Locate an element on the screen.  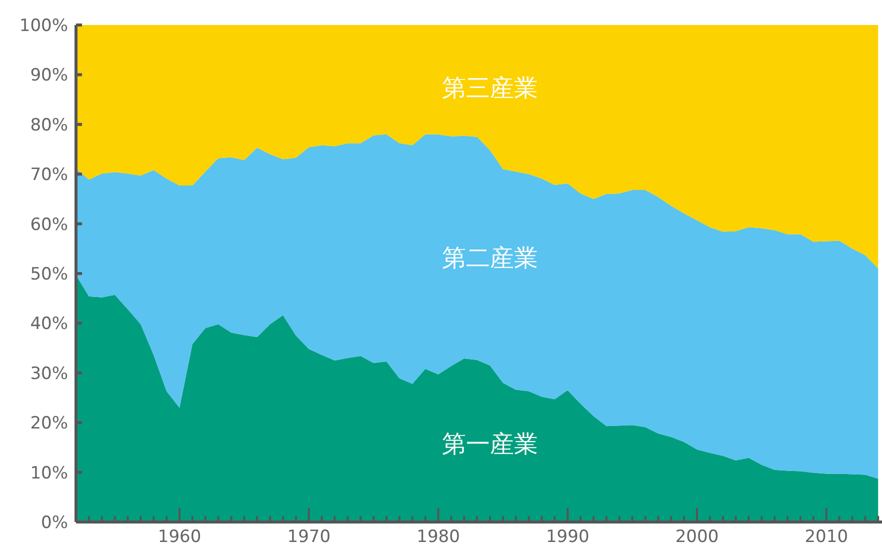
y-tick-label: 90% is located at coordinates (49, 76).